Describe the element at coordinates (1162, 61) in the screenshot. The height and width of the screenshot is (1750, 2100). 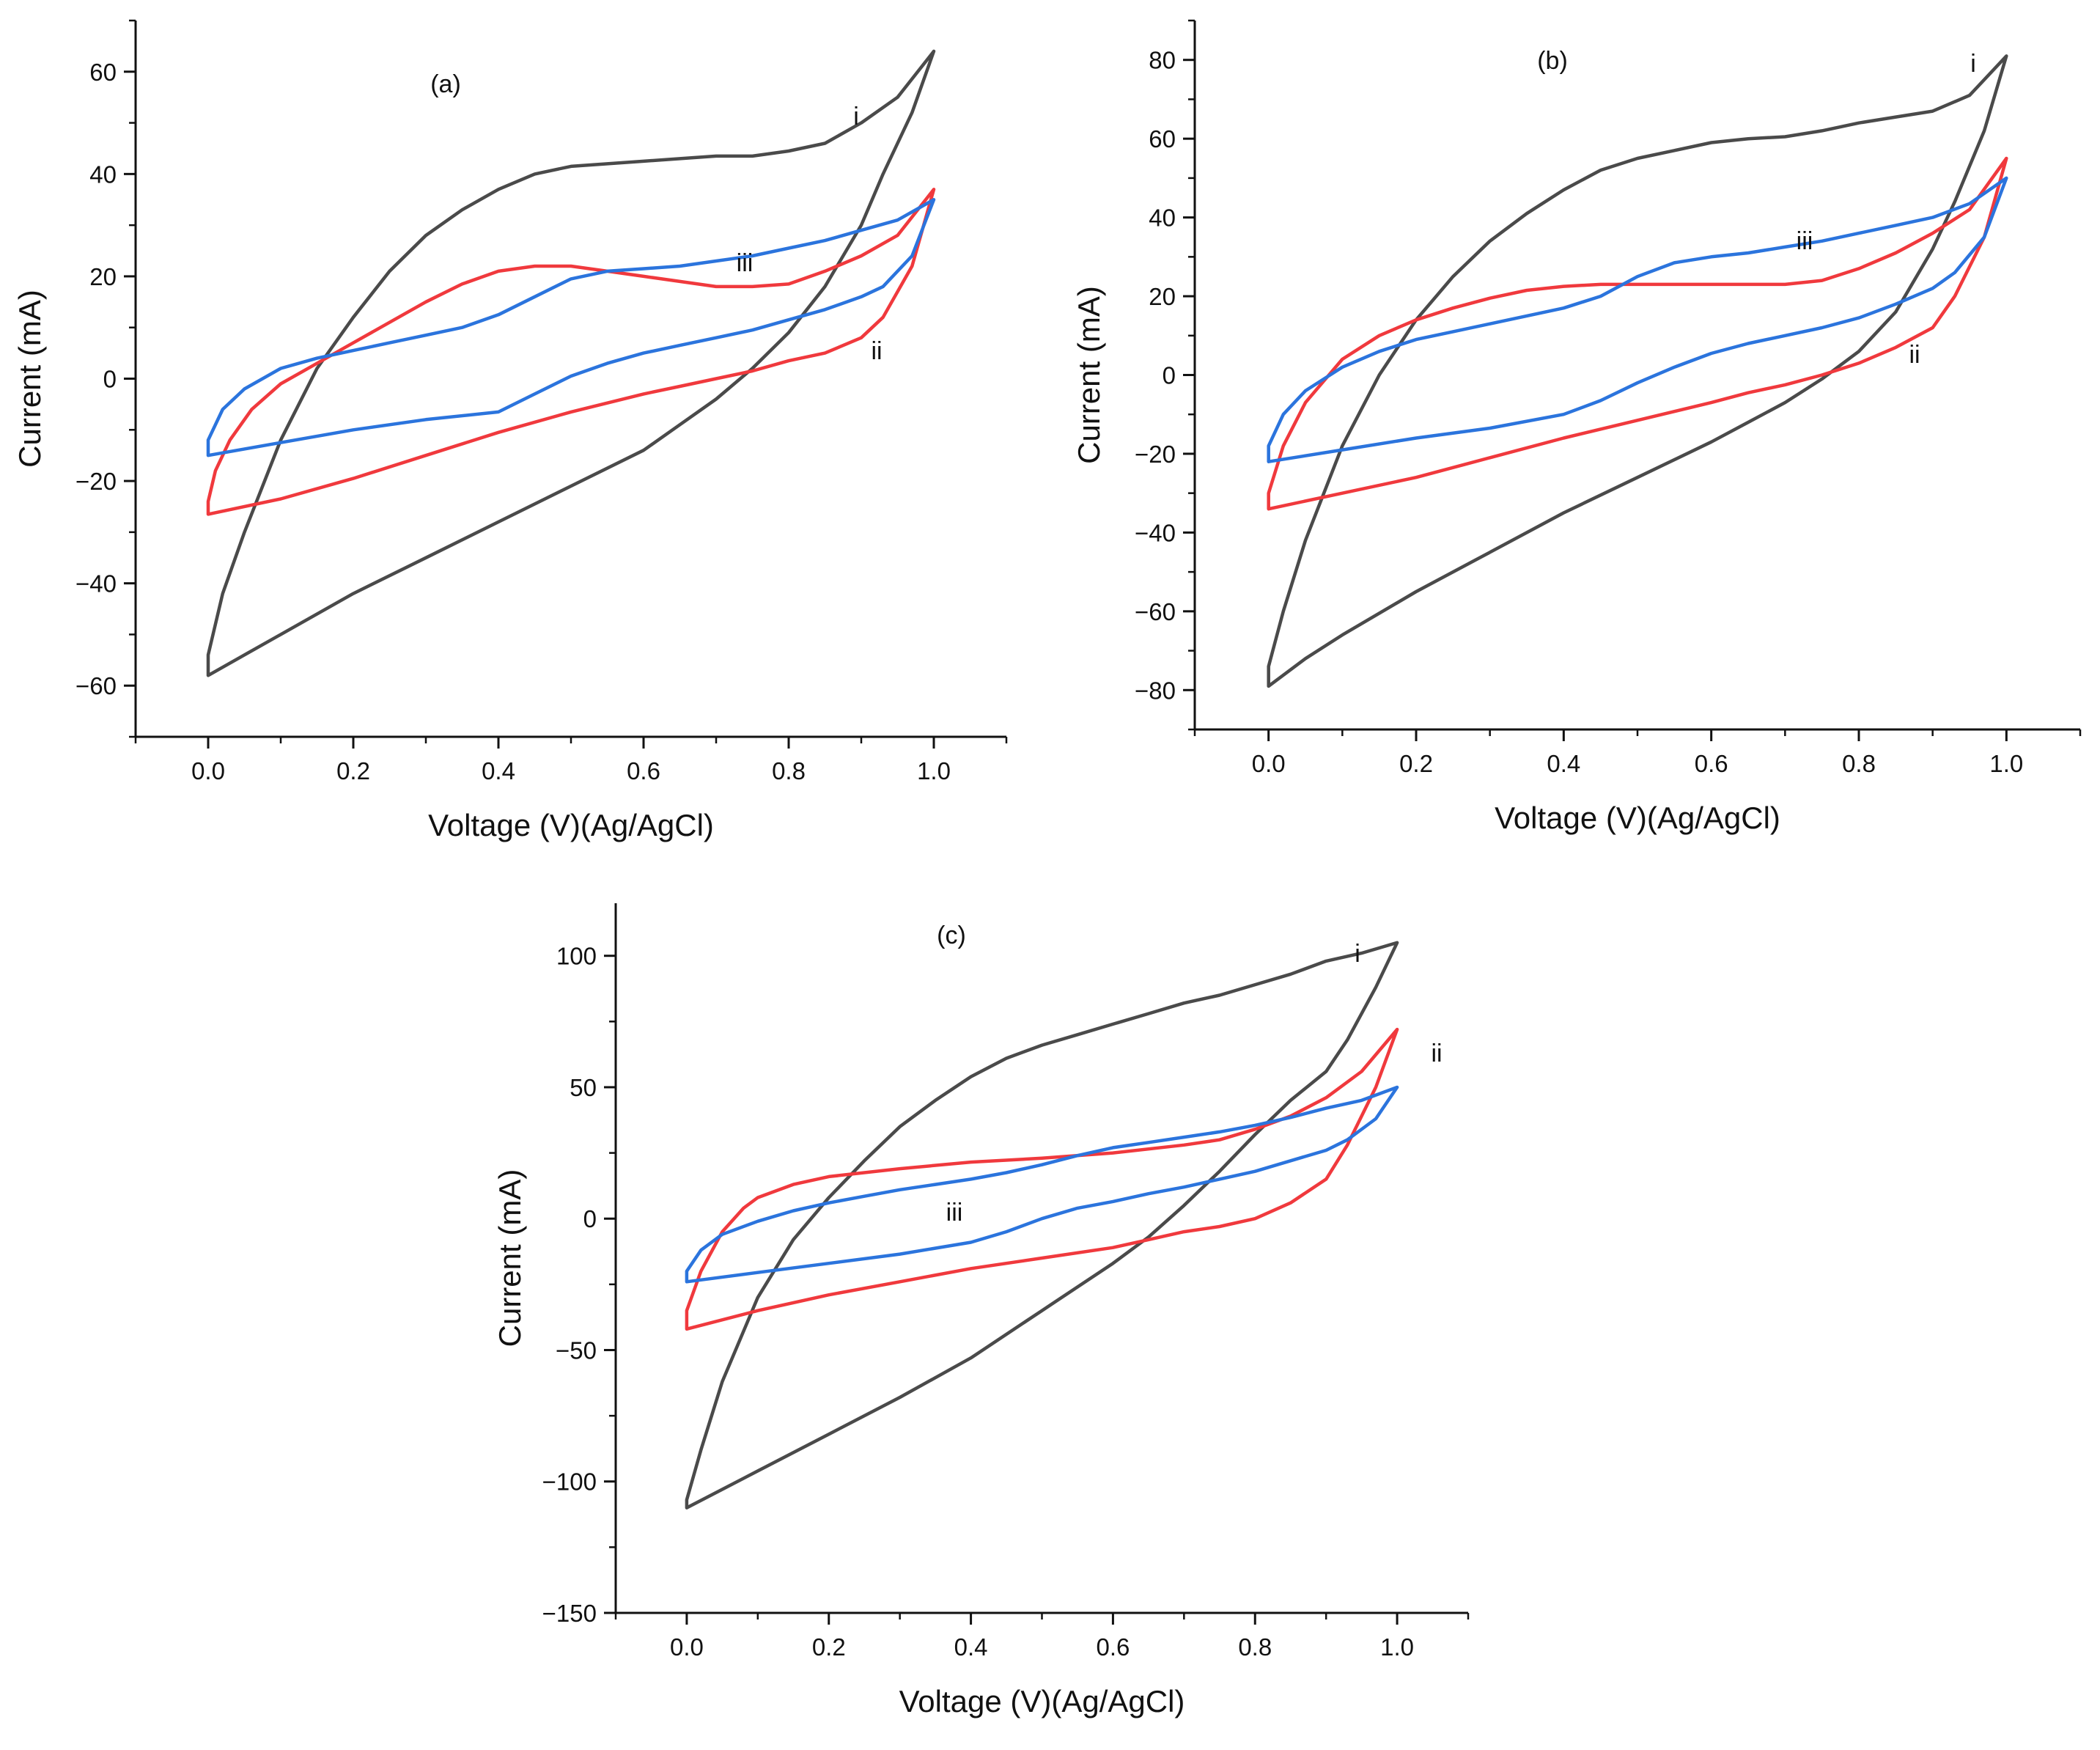
I see `y-tick-label: 80` at that location.